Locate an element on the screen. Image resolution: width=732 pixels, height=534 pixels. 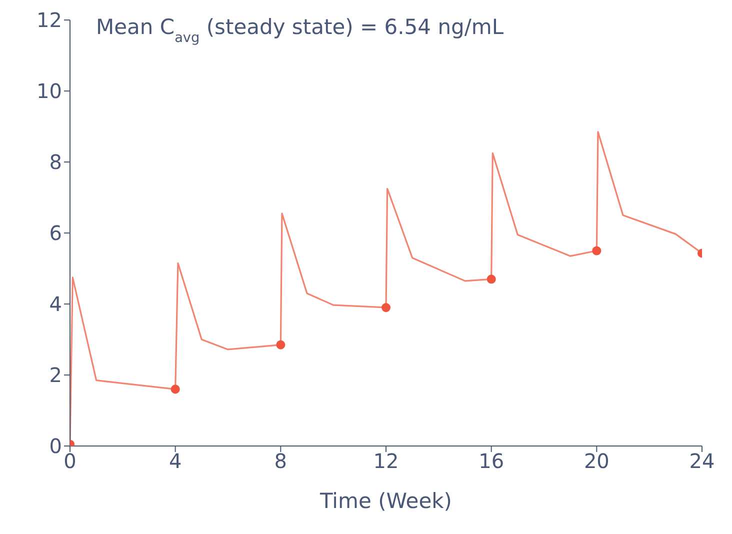
x-tick-label: 12 is located at coordinates (386, 461).